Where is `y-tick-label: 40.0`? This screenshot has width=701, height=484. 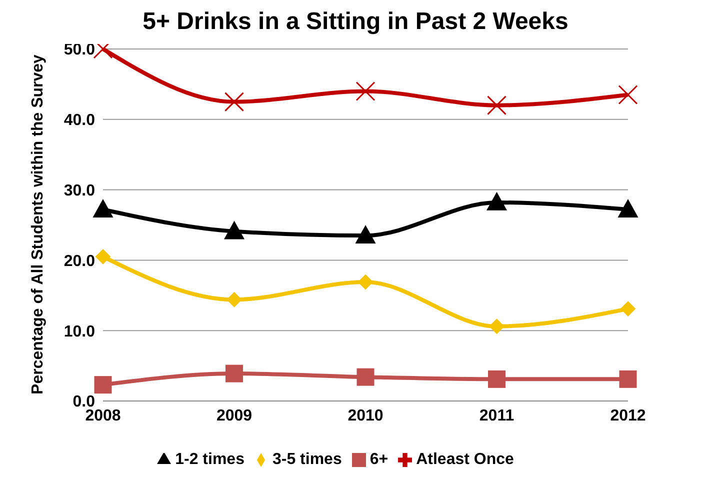
y-tick-label: 40.0 is located at coordinates (80, 121).